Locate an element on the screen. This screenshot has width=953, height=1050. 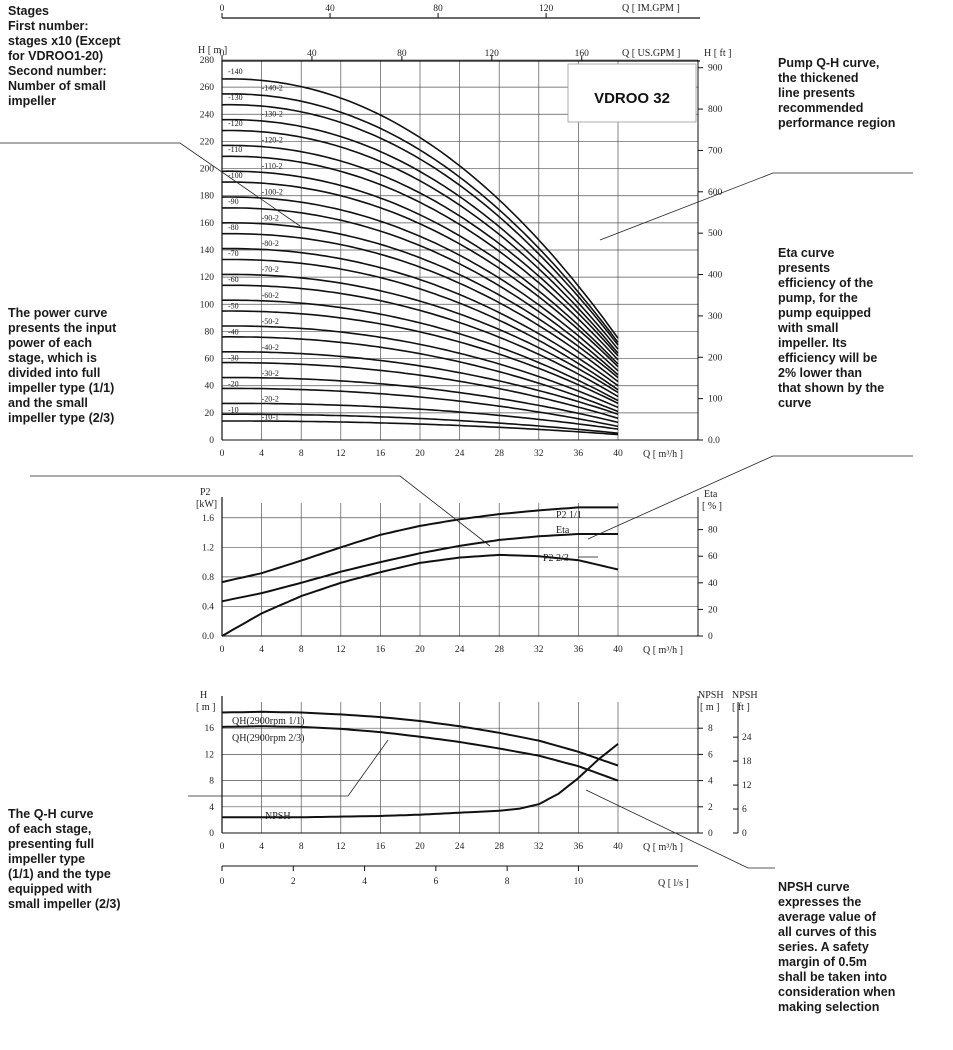
y-right-tick-label: 300 is located at coordinates (715, 317).